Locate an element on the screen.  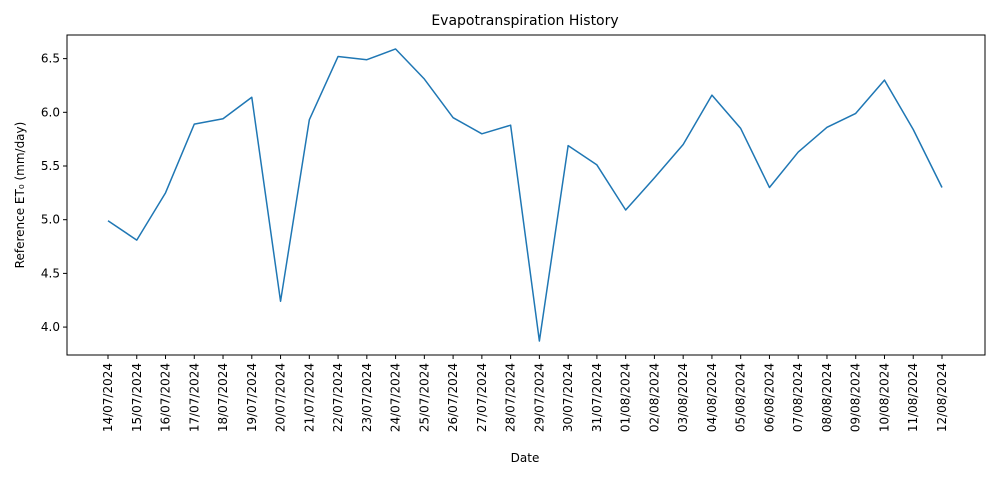
y-tick-label: 4.0 is located at coordinates (50, 327).